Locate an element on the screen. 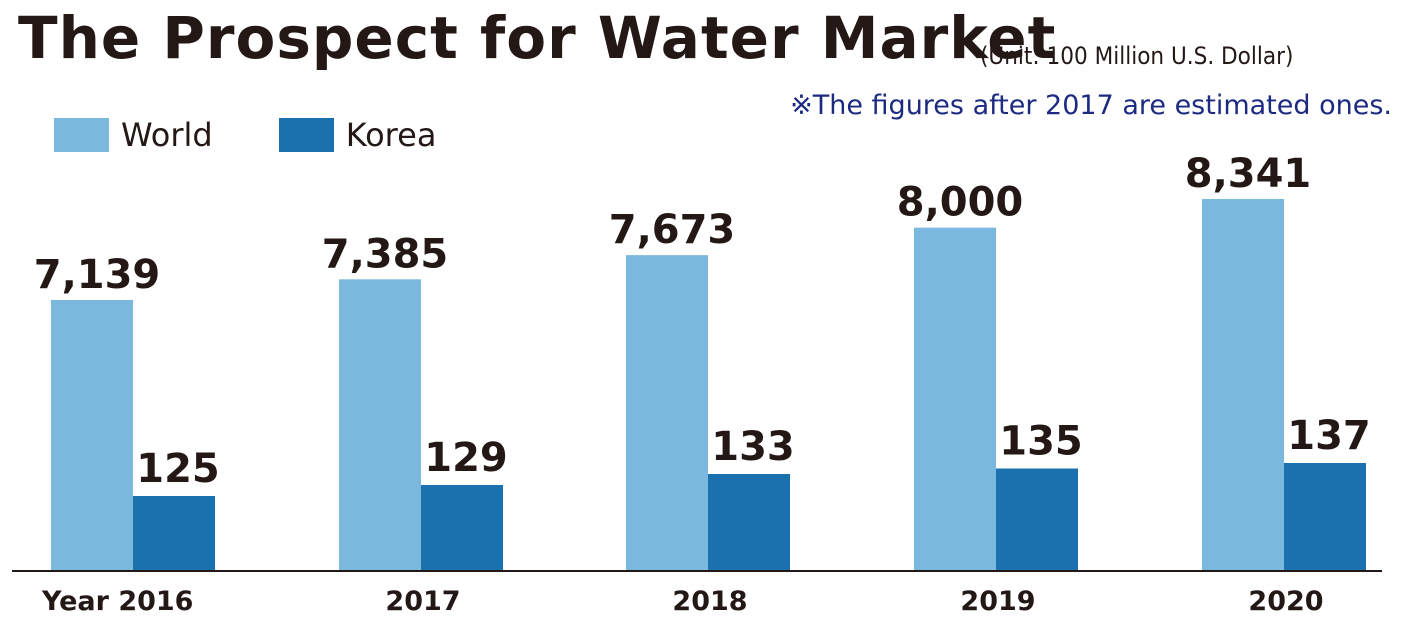 This screenshot has height=626, width=1406. x-tick-label: Year 2016 is located at coordinates (117, 601).